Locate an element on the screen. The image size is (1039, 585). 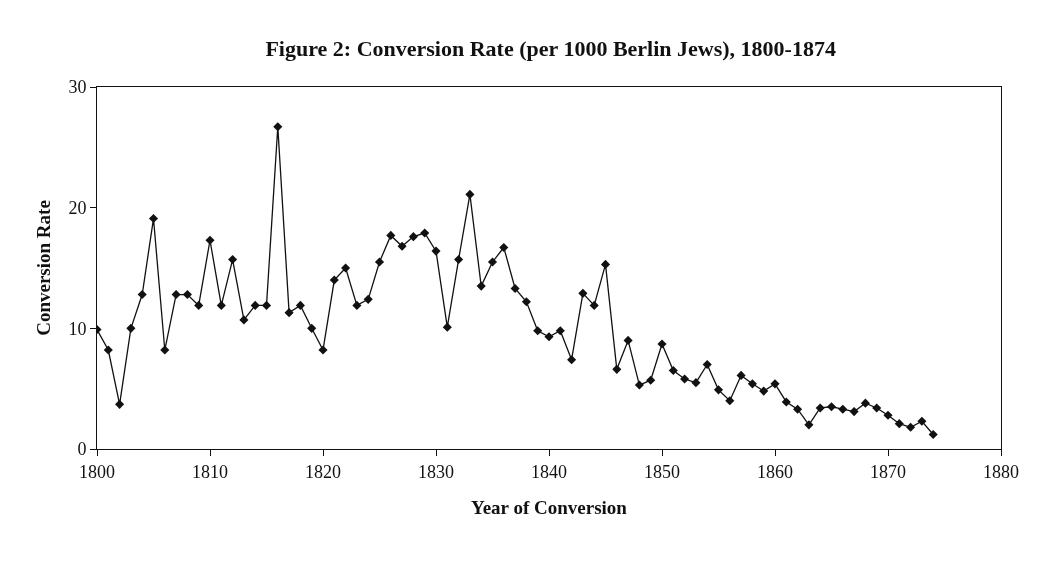
y-tick-label: 30 is located at coordinates (77, 87).